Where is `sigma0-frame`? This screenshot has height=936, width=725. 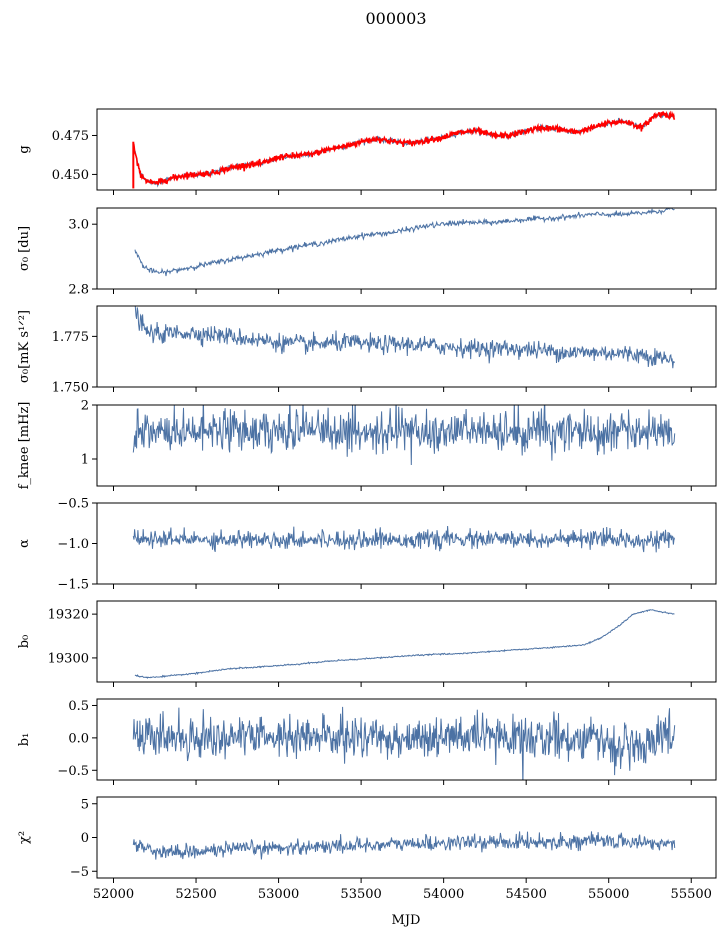
sigma0-frame is located at coordinates (406, 248).